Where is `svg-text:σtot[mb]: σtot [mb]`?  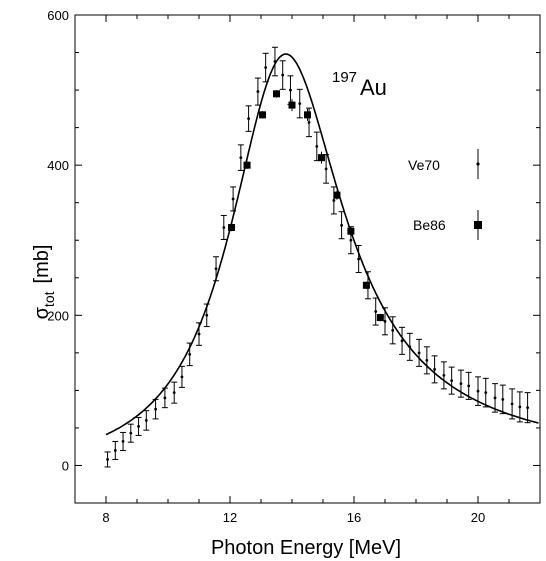
svg-text:σtot[mb]: σtot [mb] is located at coordinates (44, 282).